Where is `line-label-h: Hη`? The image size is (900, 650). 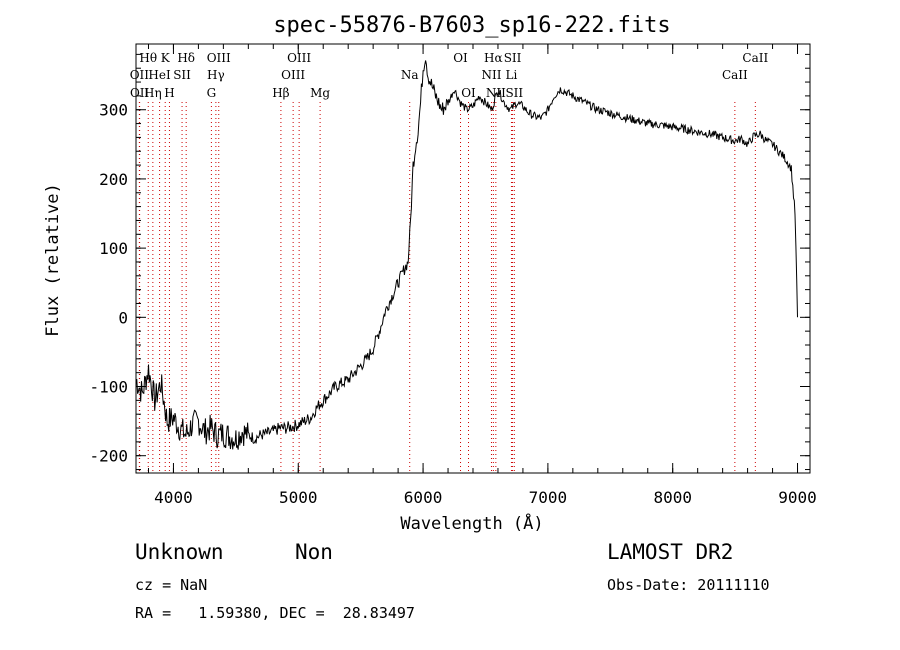
line-label-h: Hη is located at coordinates (153, 93).